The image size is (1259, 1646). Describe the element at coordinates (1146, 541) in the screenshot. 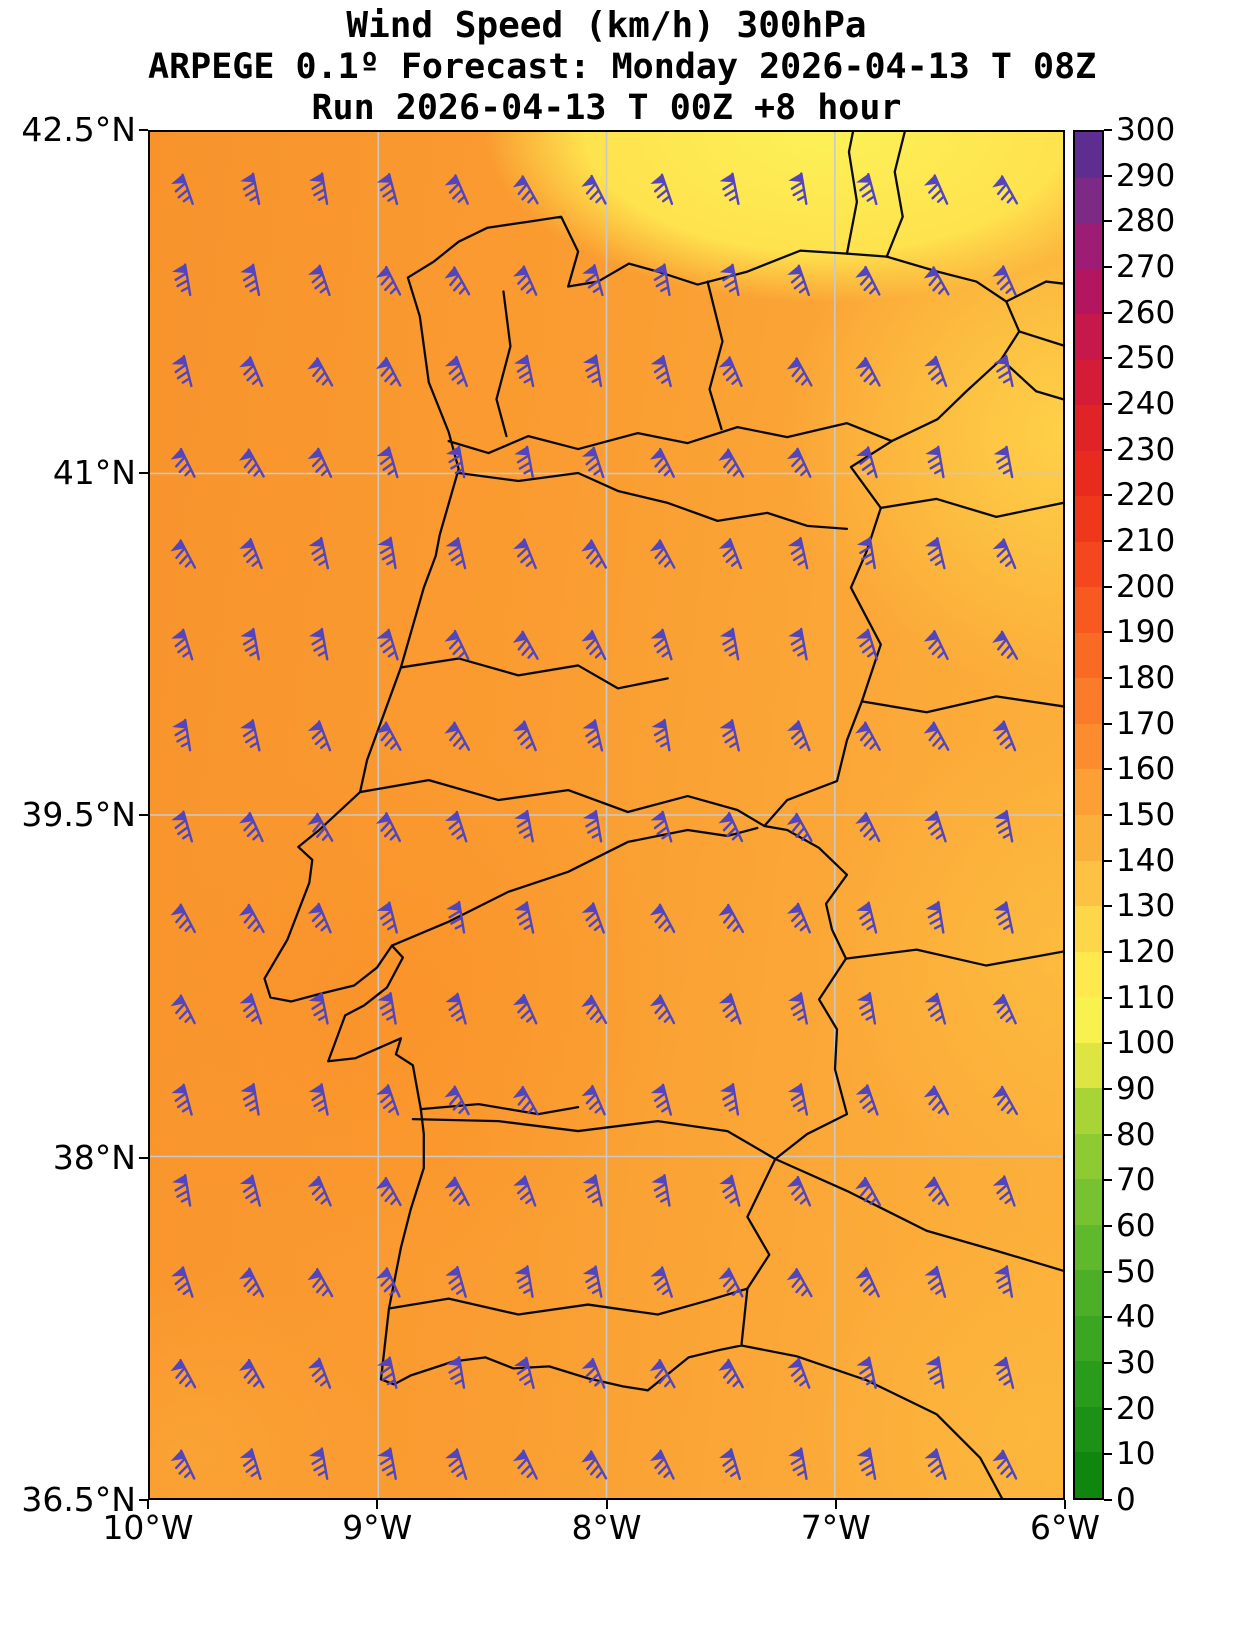

I see `colorbar-tick-label: 210` at that location.